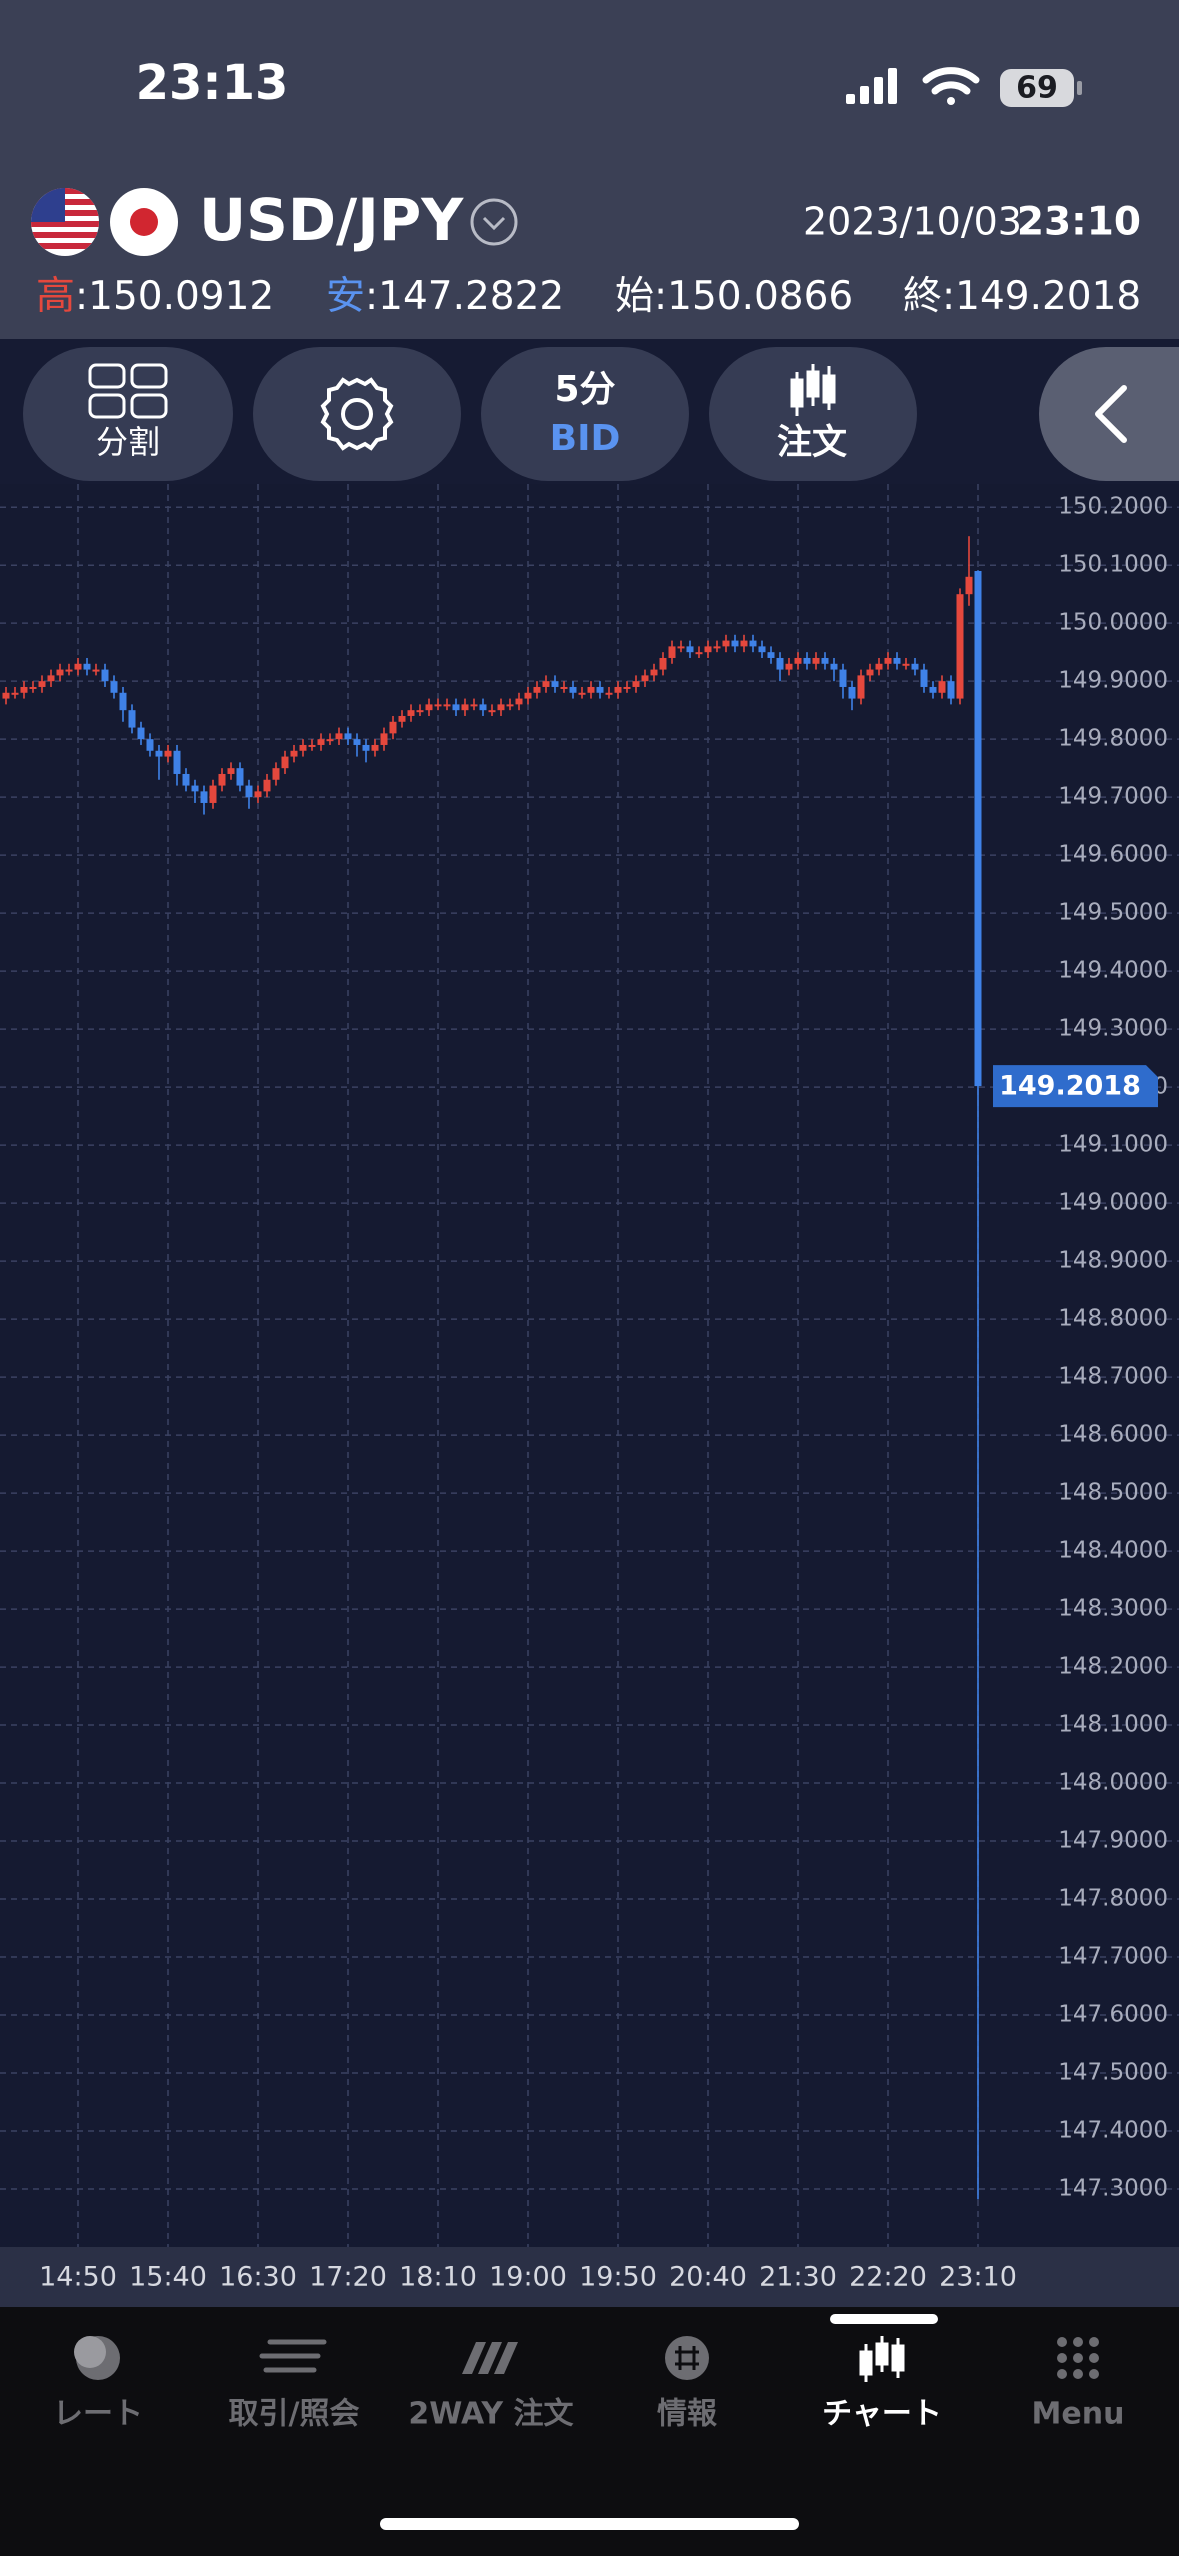  I want to click on y-tick-label: 149.6000, so click(1113, 855).